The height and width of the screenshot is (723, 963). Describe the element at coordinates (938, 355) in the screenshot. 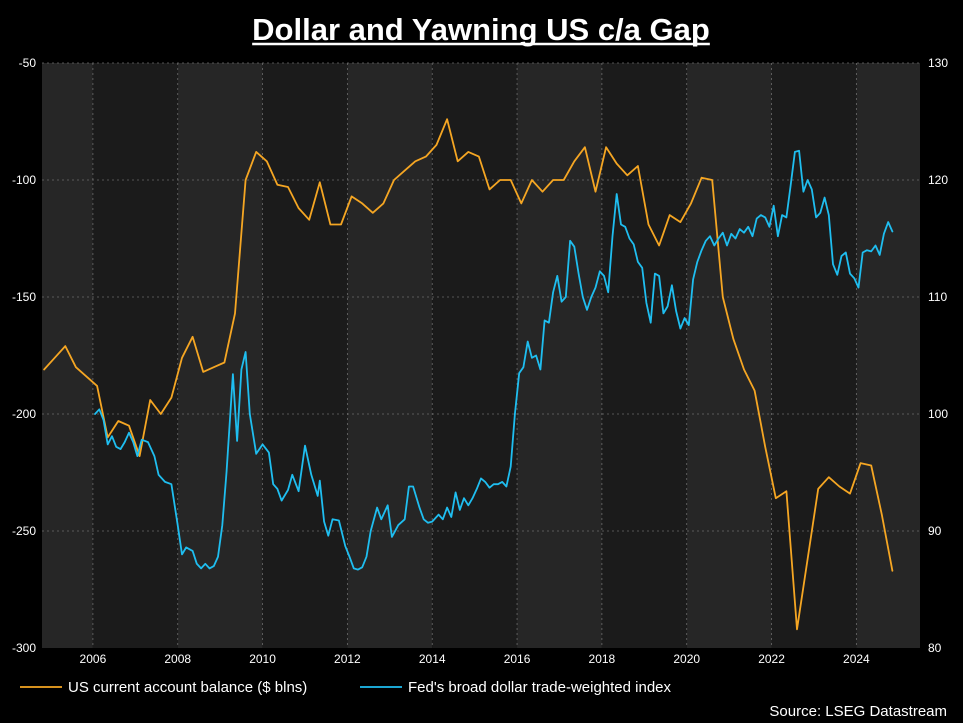

I see `right-y-axis: 80 90 100 110 120 130` at that location.